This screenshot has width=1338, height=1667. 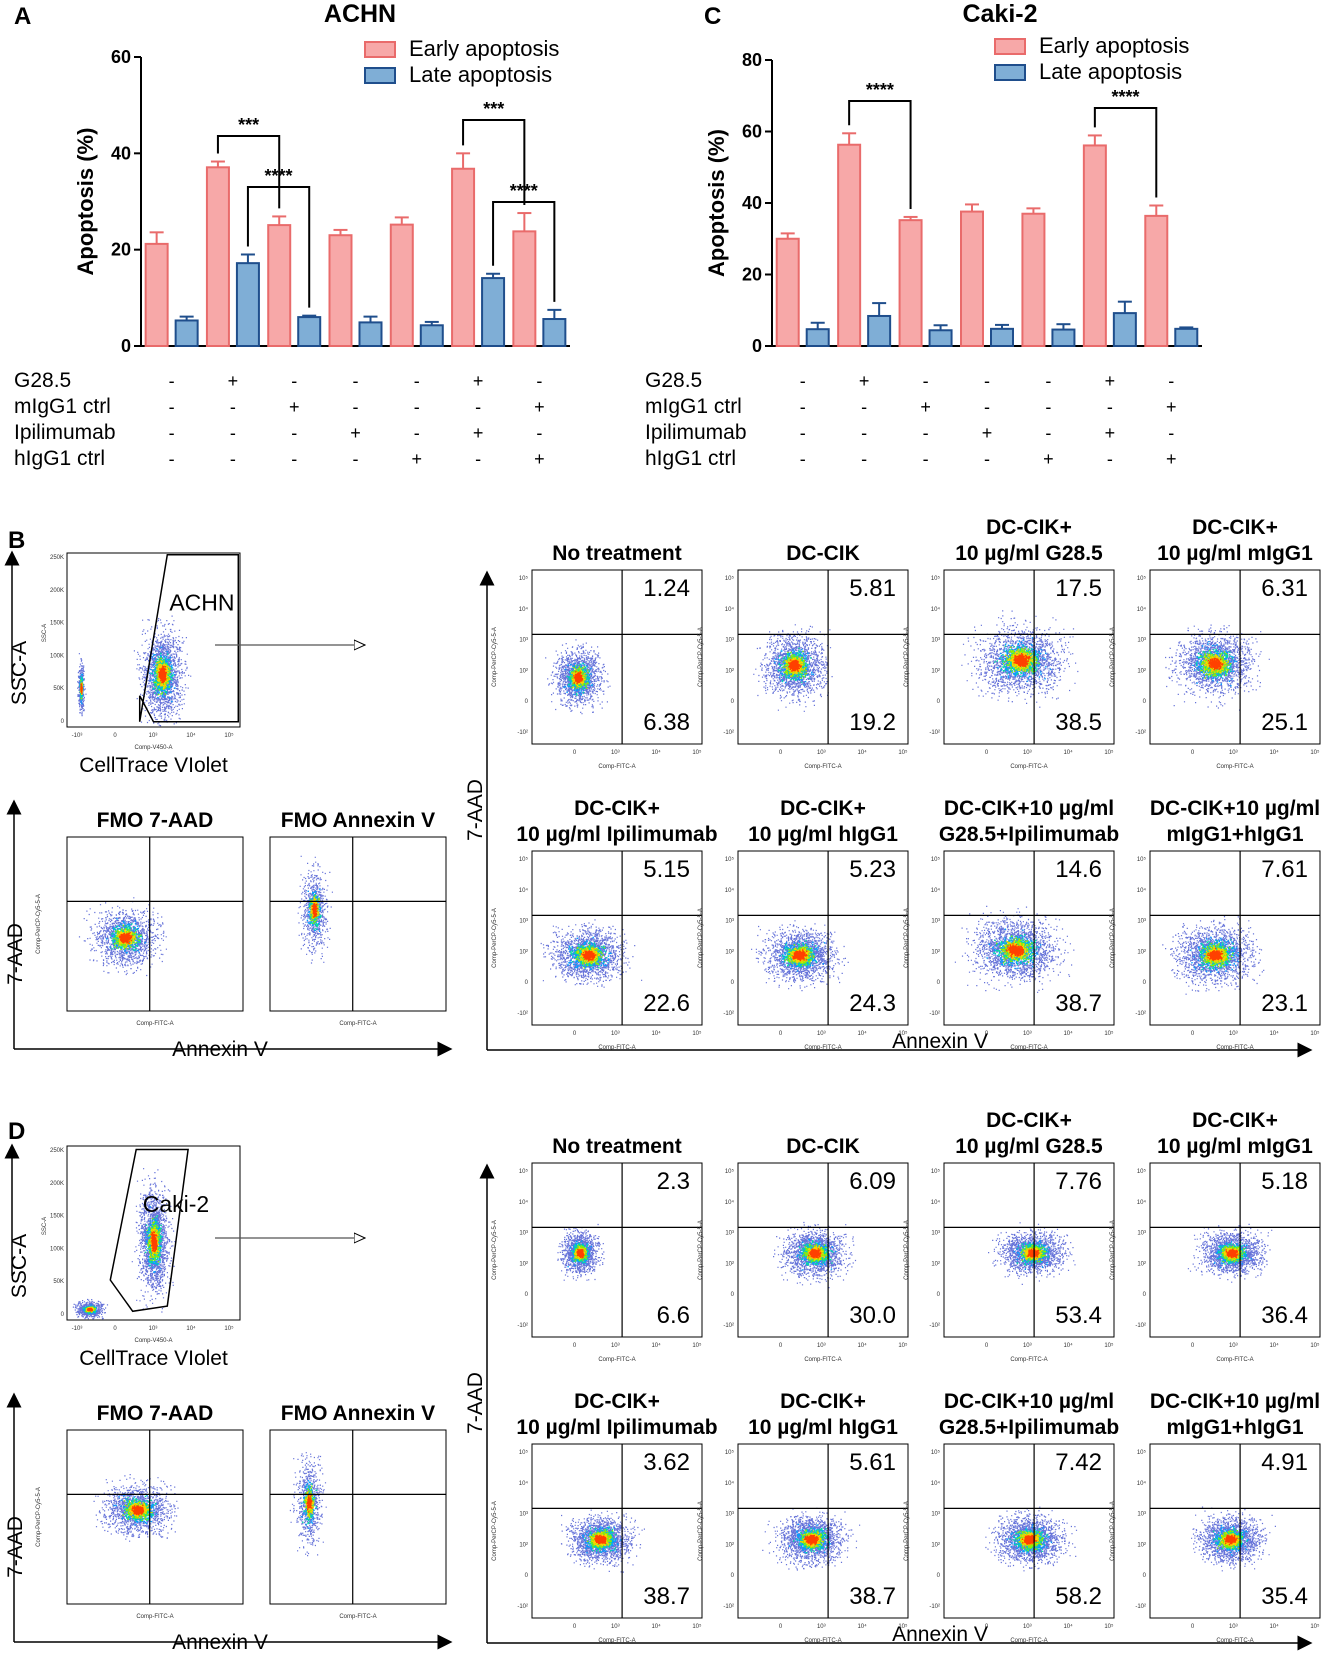 What do you see at coordinates (358, 924) in the screenshot?
I see `fmo-plot-frame` at bounding box center [358, 924].